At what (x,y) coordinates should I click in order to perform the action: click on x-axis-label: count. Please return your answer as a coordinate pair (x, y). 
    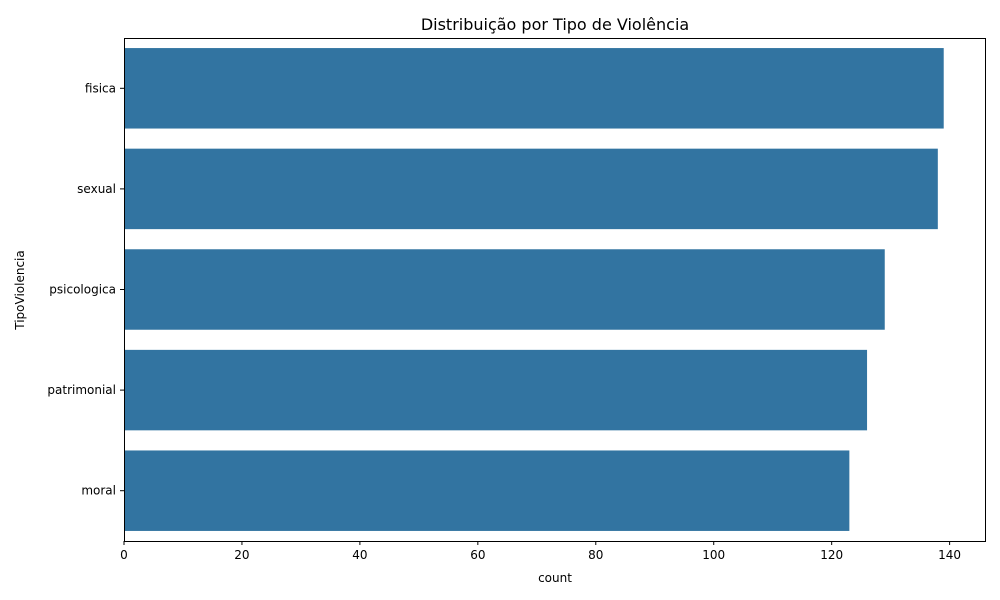
    Looking at the image, I should click on (555, 578).